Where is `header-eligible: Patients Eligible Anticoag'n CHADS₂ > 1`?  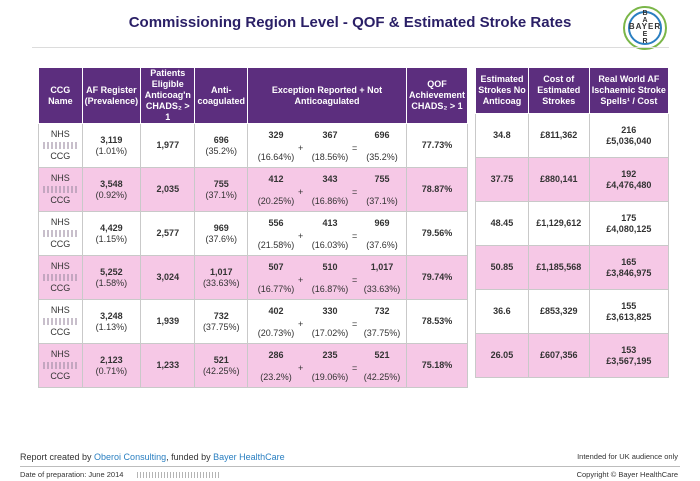 header-eligible: Patients Eligible Anticoag'n CHADS₂ > 1 is located at coordinates (168, 95).